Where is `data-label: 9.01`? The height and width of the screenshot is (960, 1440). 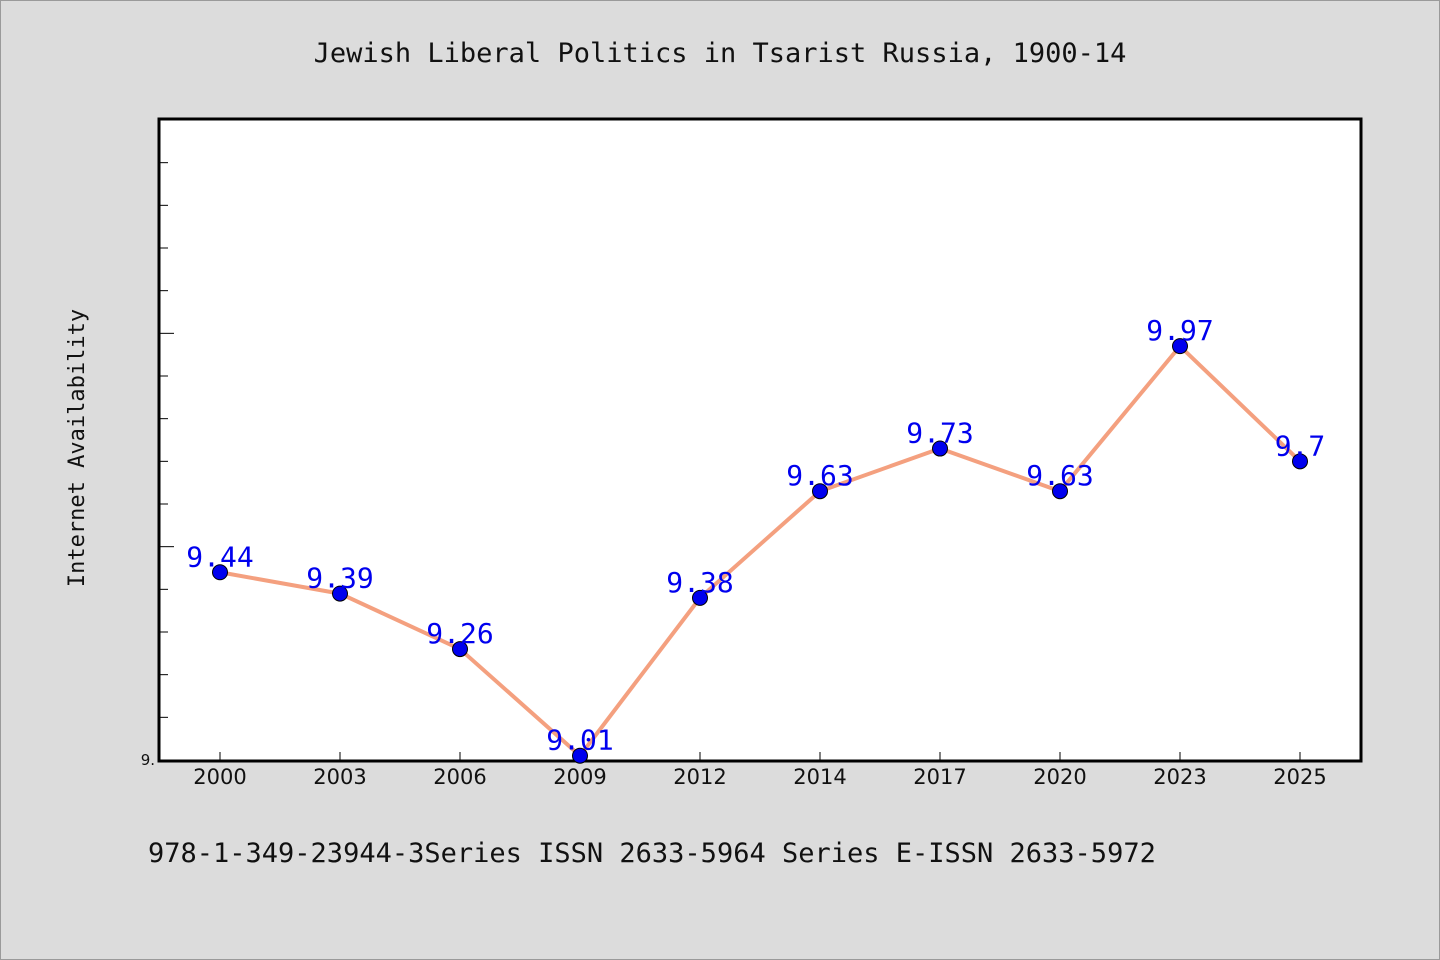 data-label: 9.01 is located at coordinates (579, 740).